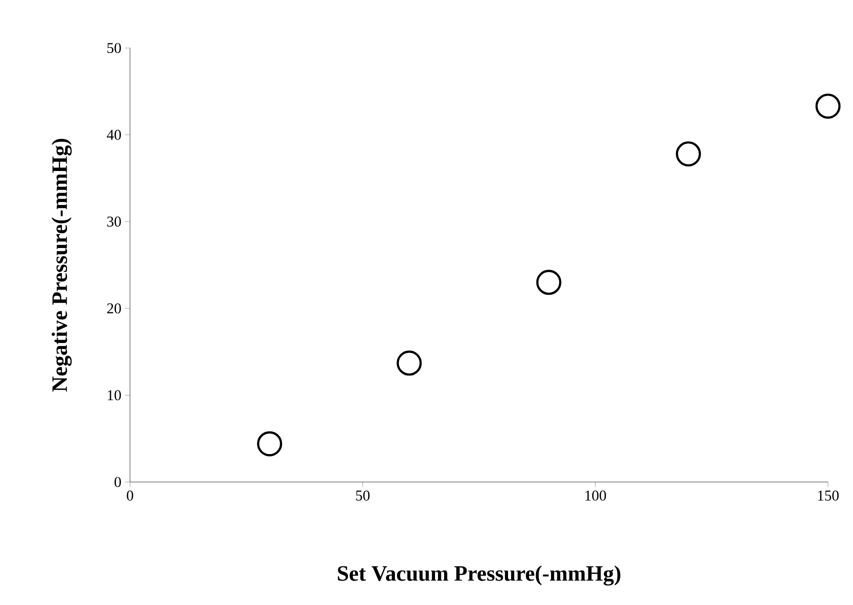  Describe the element at coordinates (117, 482) in the screenshot. I see `y-tick-label: 0` at that location.